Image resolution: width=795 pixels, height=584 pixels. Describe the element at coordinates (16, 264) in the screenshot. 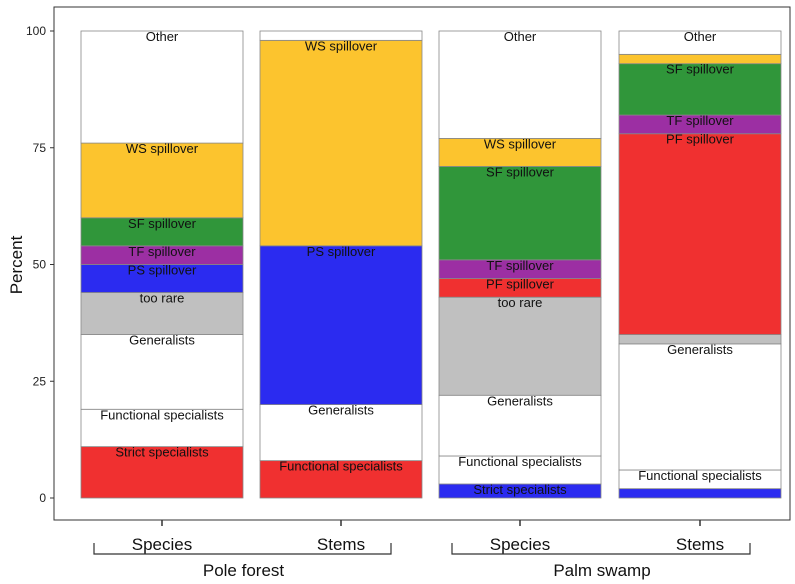

I see `y-axis-title: Percent` at that location.